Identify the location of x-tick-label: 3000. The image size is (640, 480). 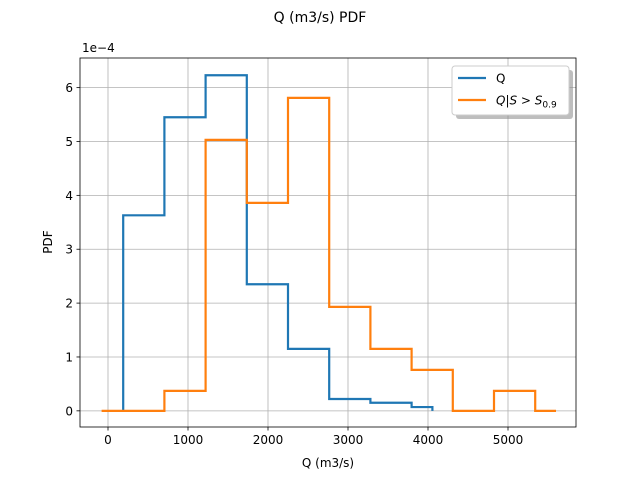
(348, 440).